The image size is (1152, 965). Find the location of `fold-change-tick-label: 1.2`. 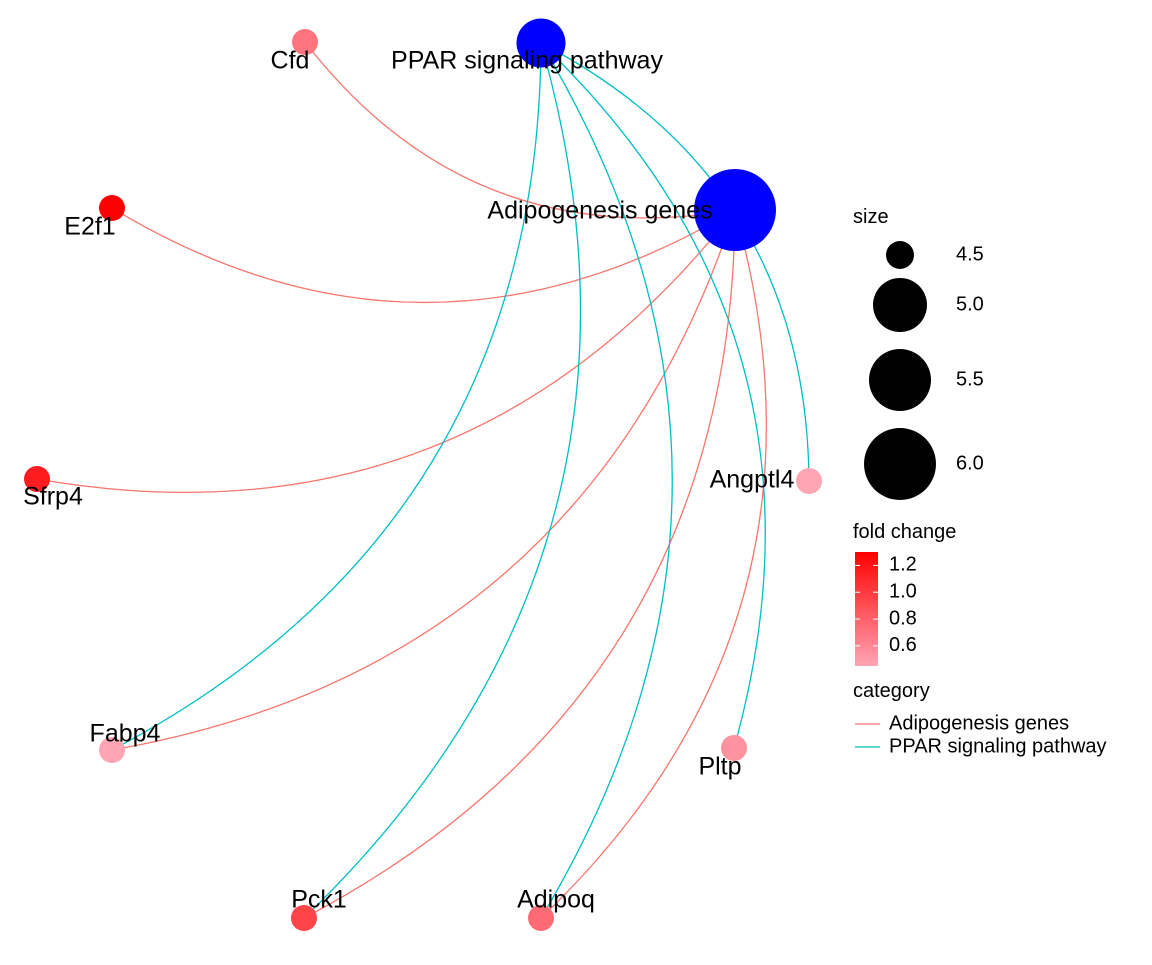

fold-change-tick-label: 1.2 is located at coordinates (903, 565).